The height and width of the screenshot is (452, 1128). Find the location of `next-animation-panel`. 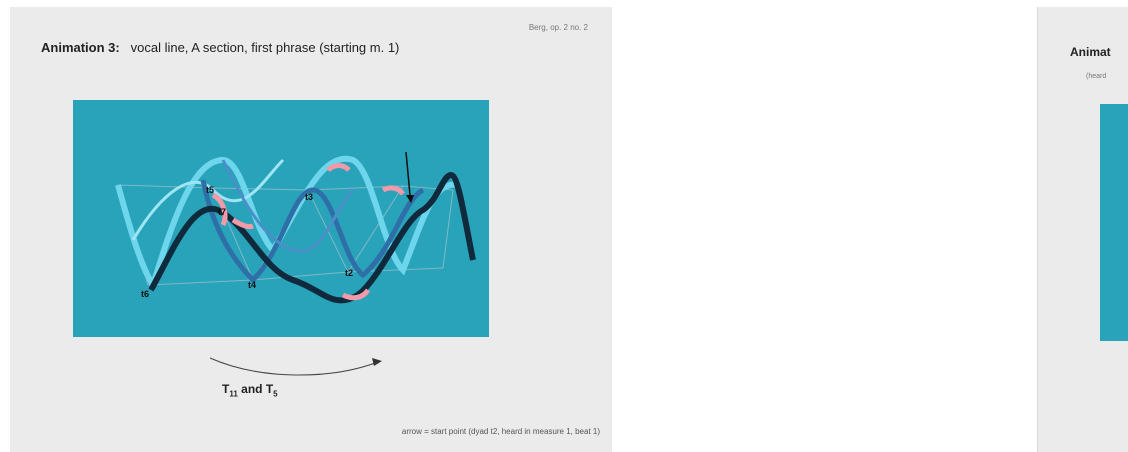

next-animation-panel is located at coordinates (1114, 222).